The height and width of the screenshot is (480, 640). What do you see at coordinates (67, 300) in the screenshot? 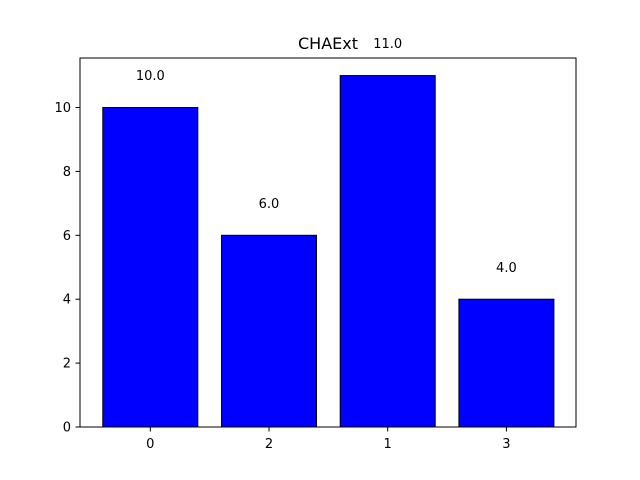
I see `y-tick-label: 4` at bounding box center [67, 300].